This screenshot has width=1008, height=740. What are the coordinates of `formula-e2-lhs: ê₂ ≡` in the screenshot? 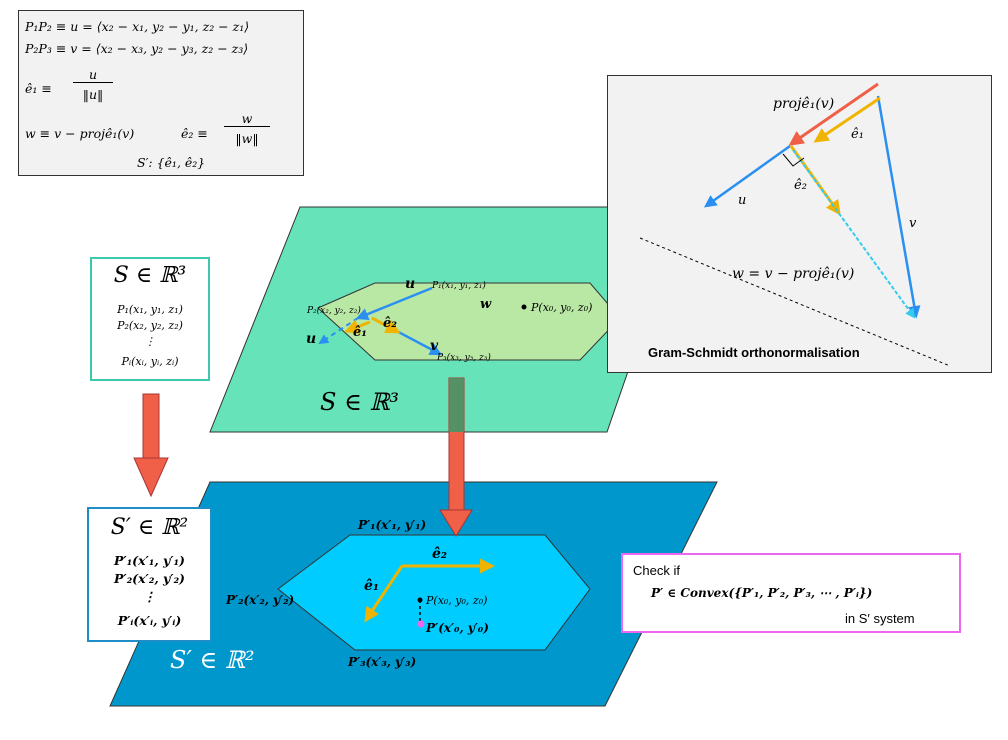 It's located at (194, 133).